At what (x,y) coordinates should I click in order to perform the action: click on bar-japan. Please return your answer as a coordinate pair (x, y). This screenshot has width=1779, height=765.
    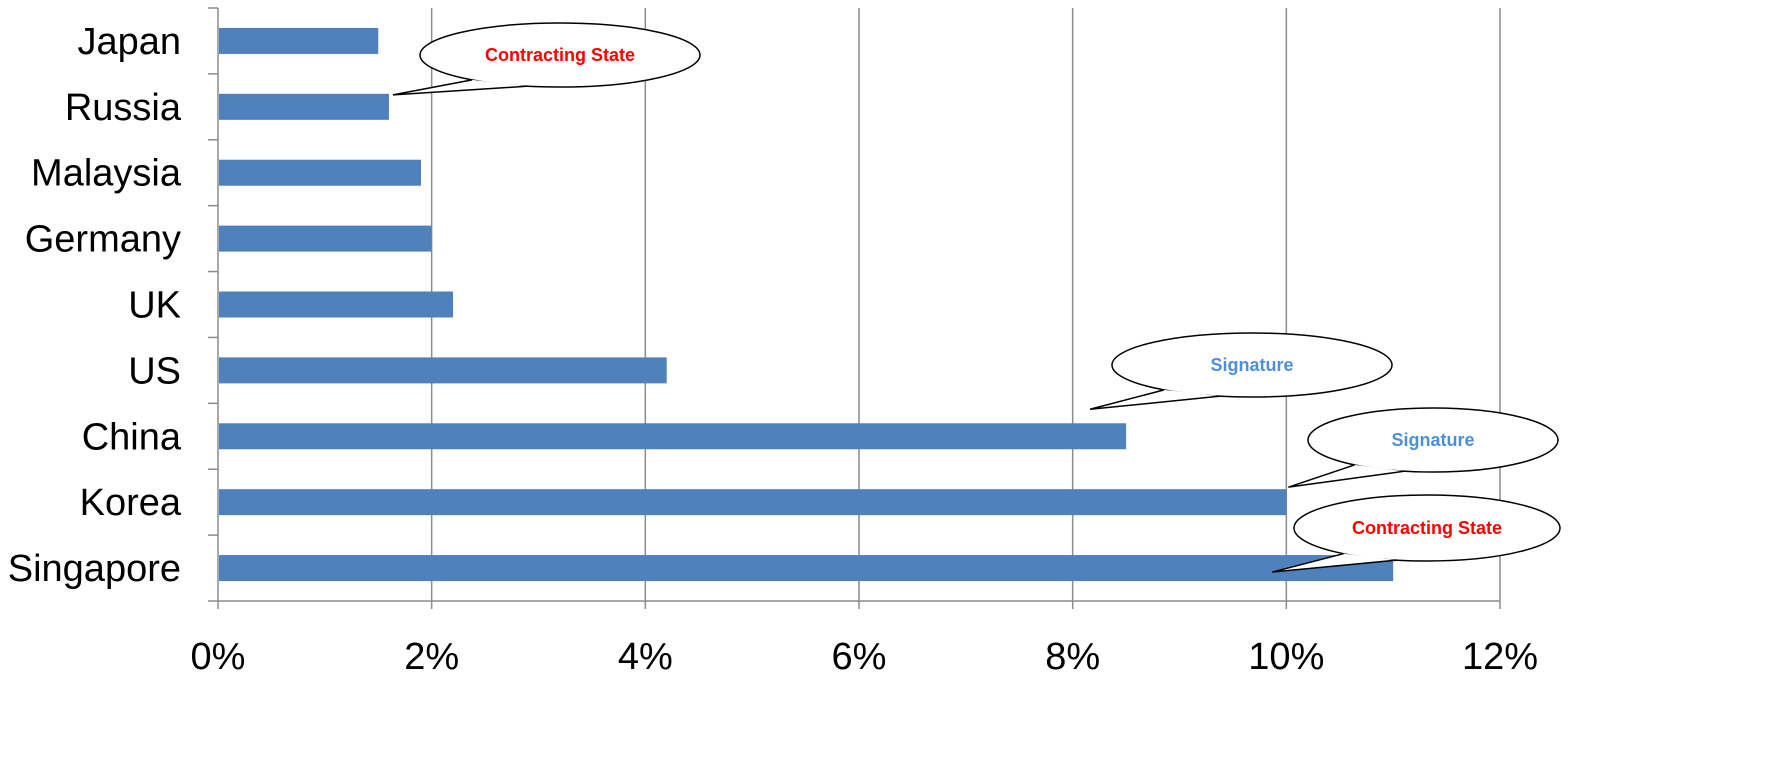
    Looking at the image, I should click on (299, 40).